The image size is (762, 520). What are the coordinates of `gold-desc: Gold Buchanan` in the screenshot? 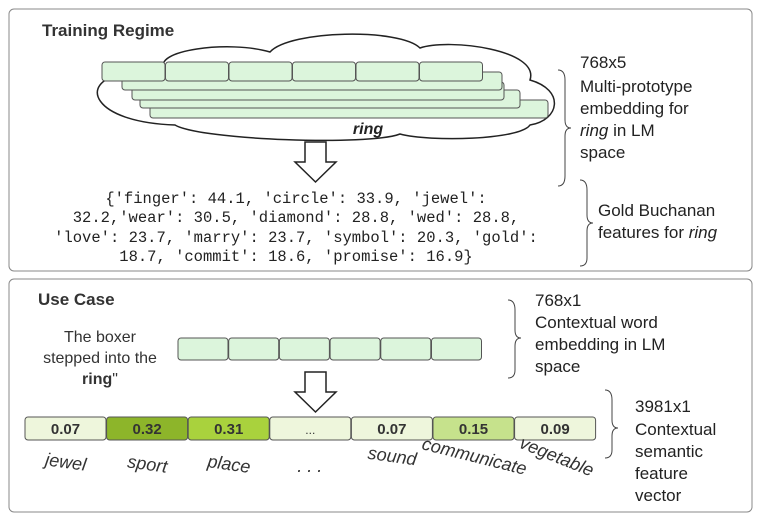 It's located at (656, 210).